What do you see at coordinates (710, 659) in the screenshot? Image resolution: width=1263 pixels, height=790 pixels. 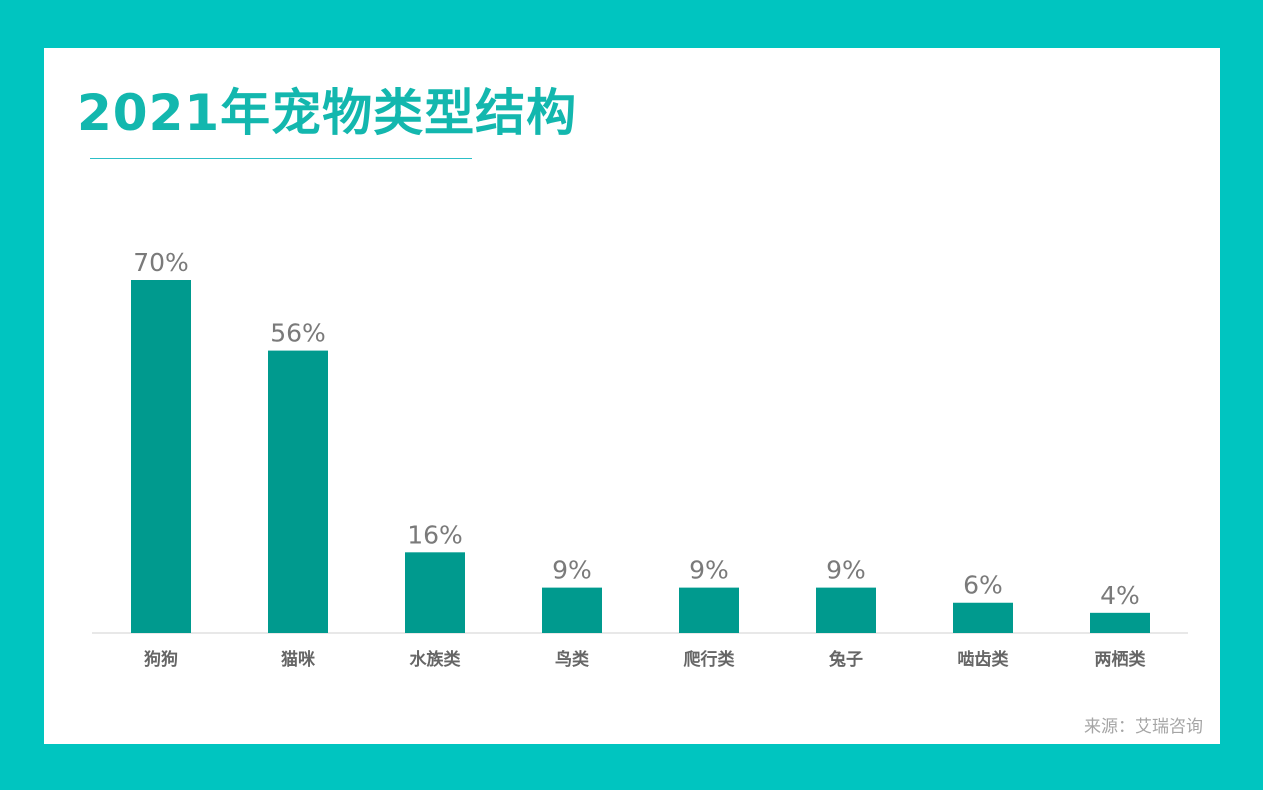 I see `category-label-5: 爬行类` at bounding box center [710, 659].